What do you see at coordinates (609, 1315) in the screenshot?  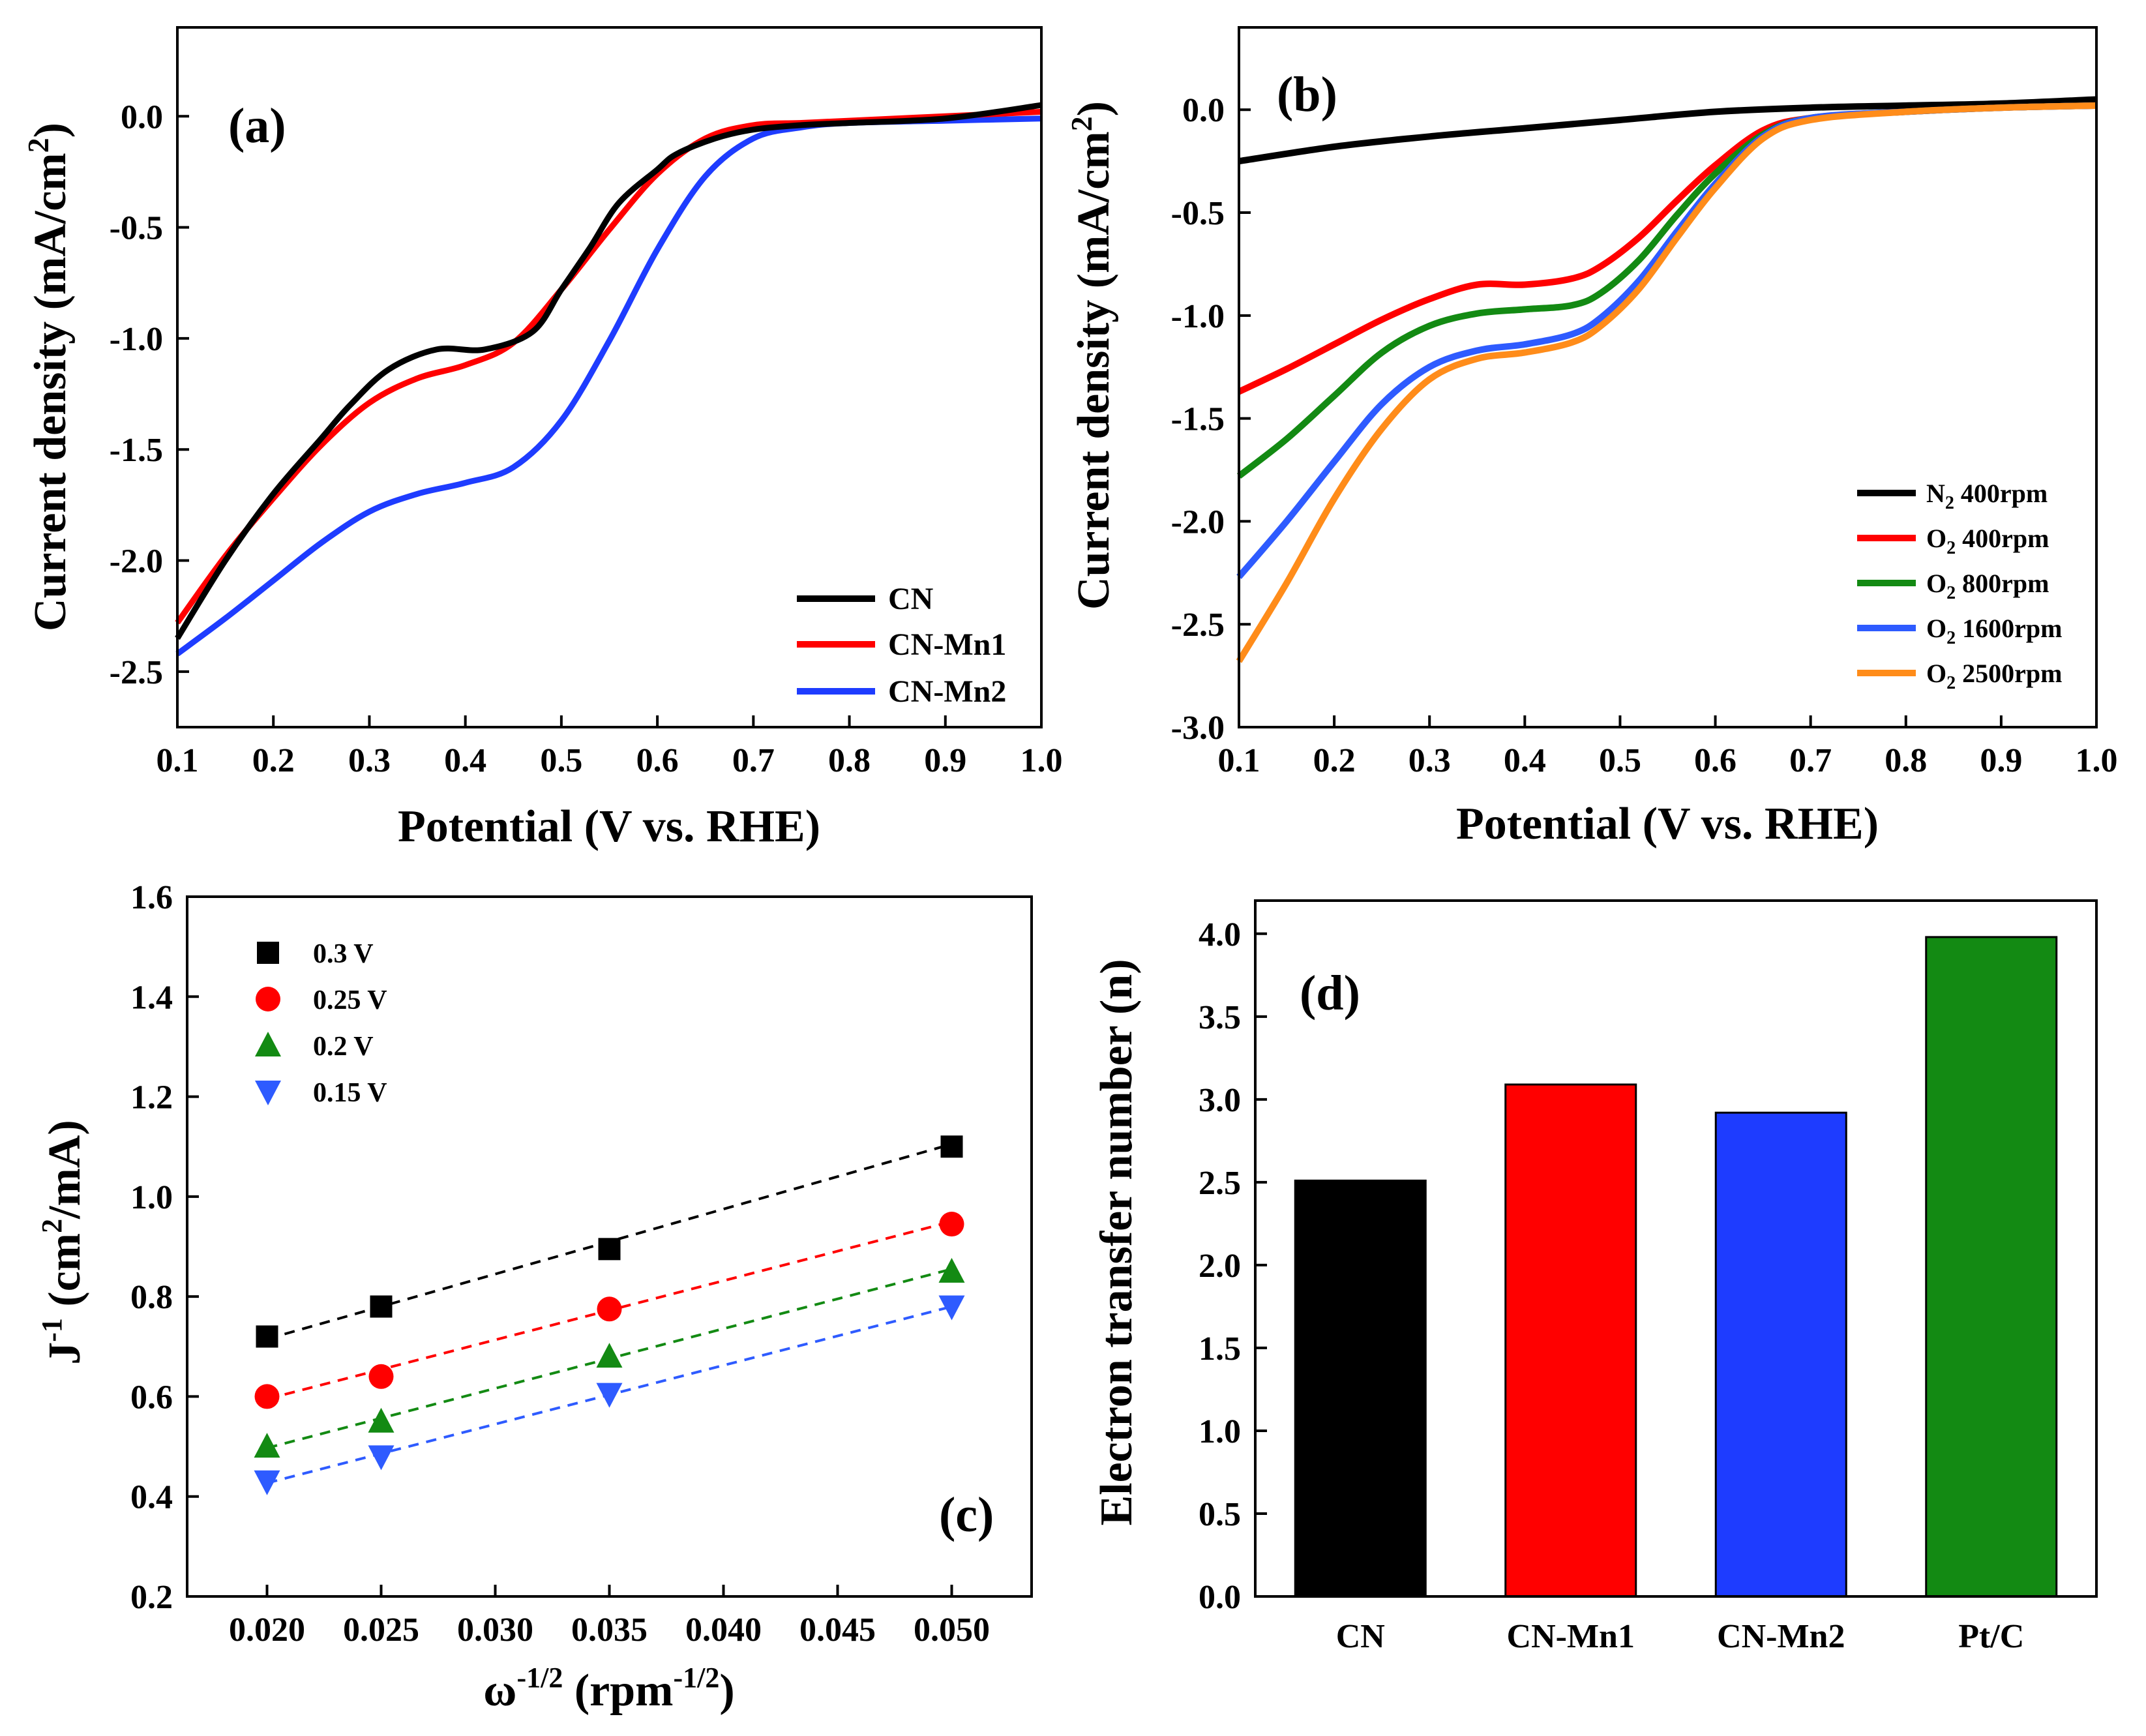 I see `panel-c-series` at bounding box center [609, 1315].